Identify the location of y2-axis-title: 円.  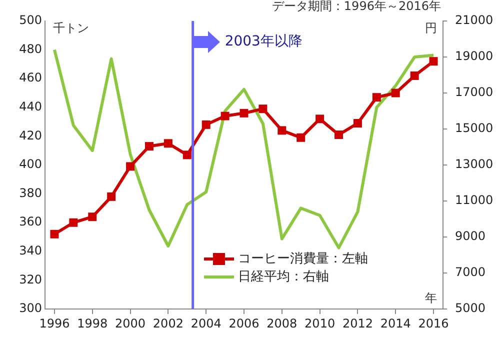
(431, 28).